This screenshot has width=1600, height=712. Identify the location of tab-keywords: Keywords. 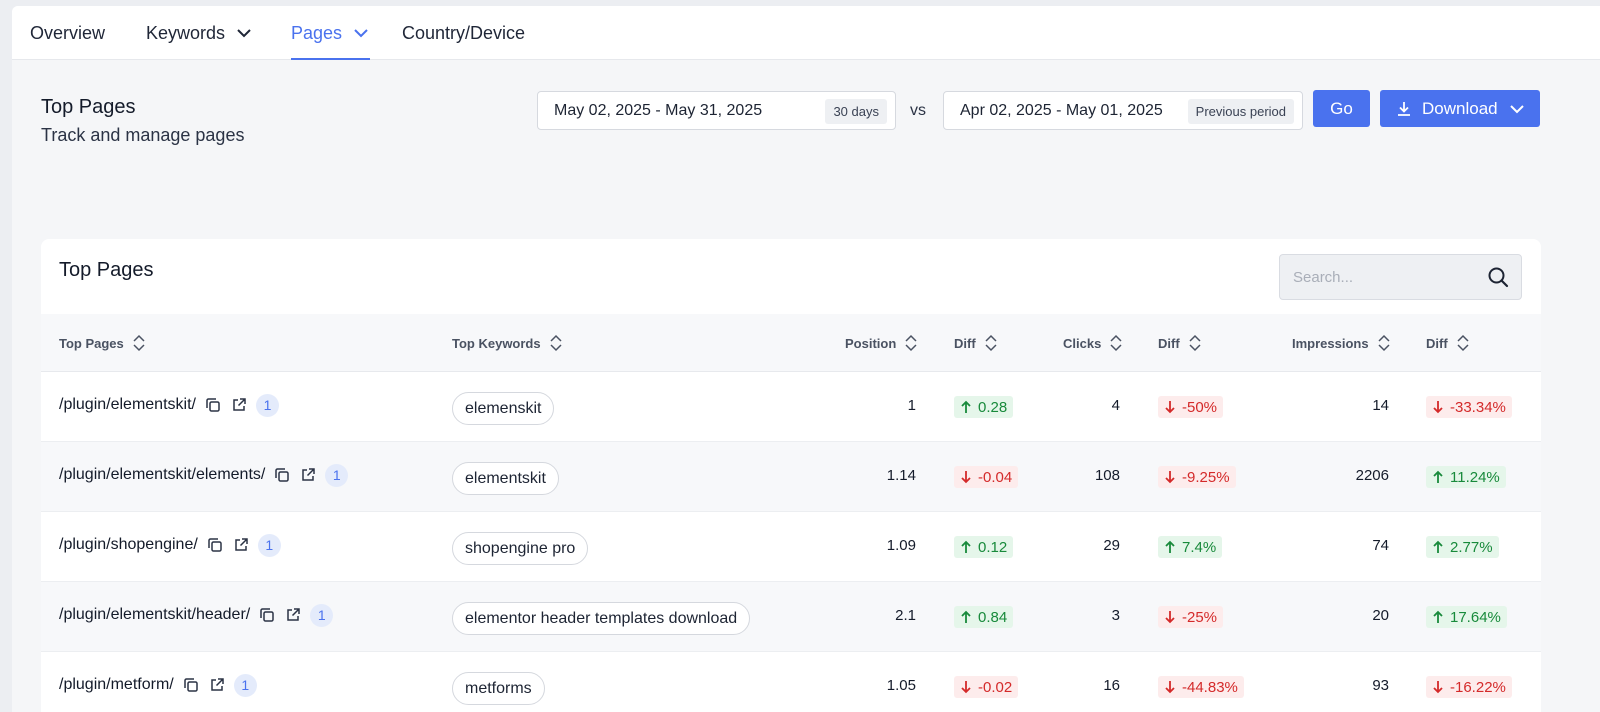
(199, 33).